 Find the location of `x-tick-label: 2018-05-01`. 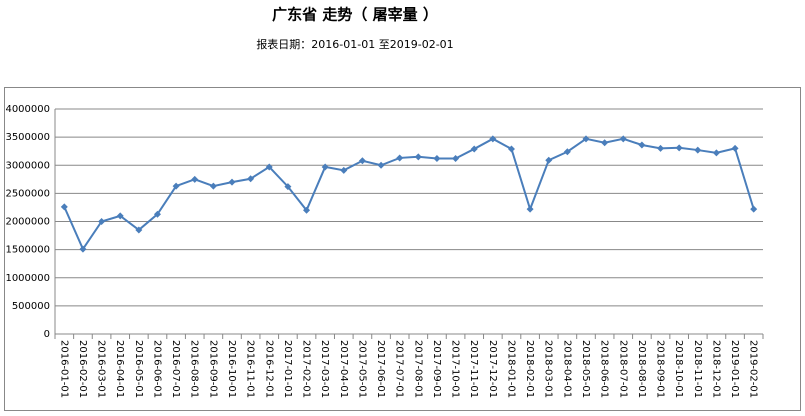

x-tick-label: 2018-05-01 is located at coordinates (585, 369).